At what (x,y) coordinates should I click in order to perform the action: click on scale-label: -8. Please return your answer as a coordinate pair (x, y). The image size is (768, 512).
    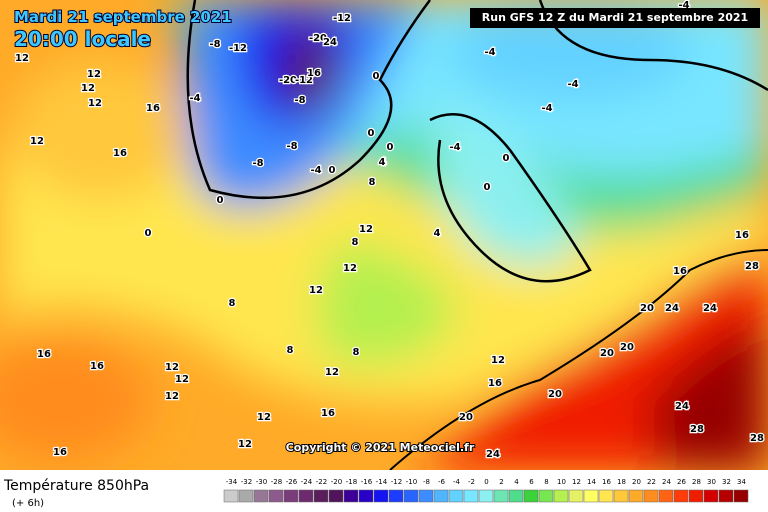
    Looking at the image, I should click on (426, 482).